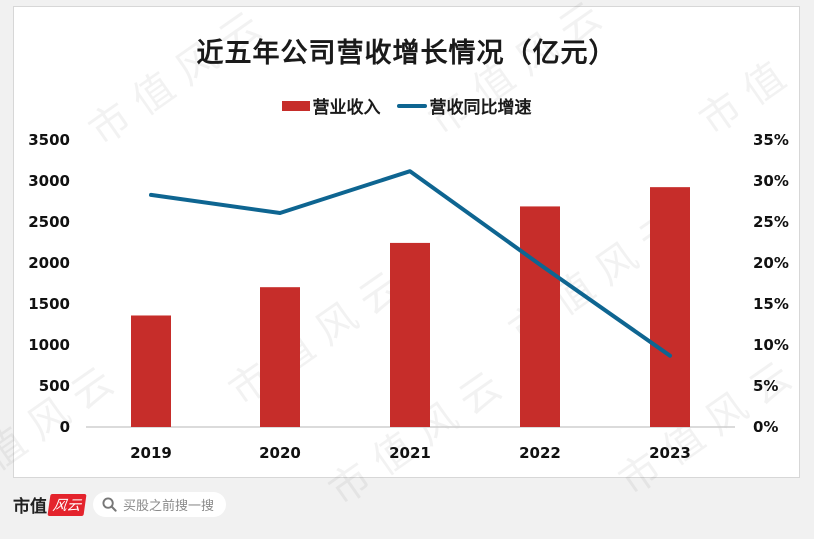 This screenshot has height=539, width=814. I want to click on chart-legend: 营业收入 营收同比增速, so click(406, 105).